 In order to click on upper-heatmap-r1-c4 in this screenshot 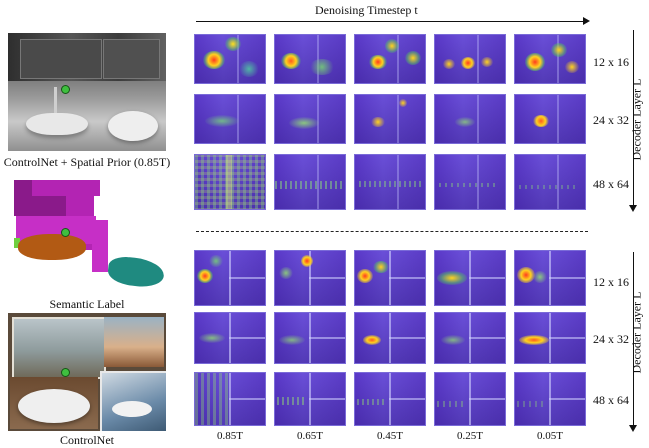, I will do `click(470, 59)`.